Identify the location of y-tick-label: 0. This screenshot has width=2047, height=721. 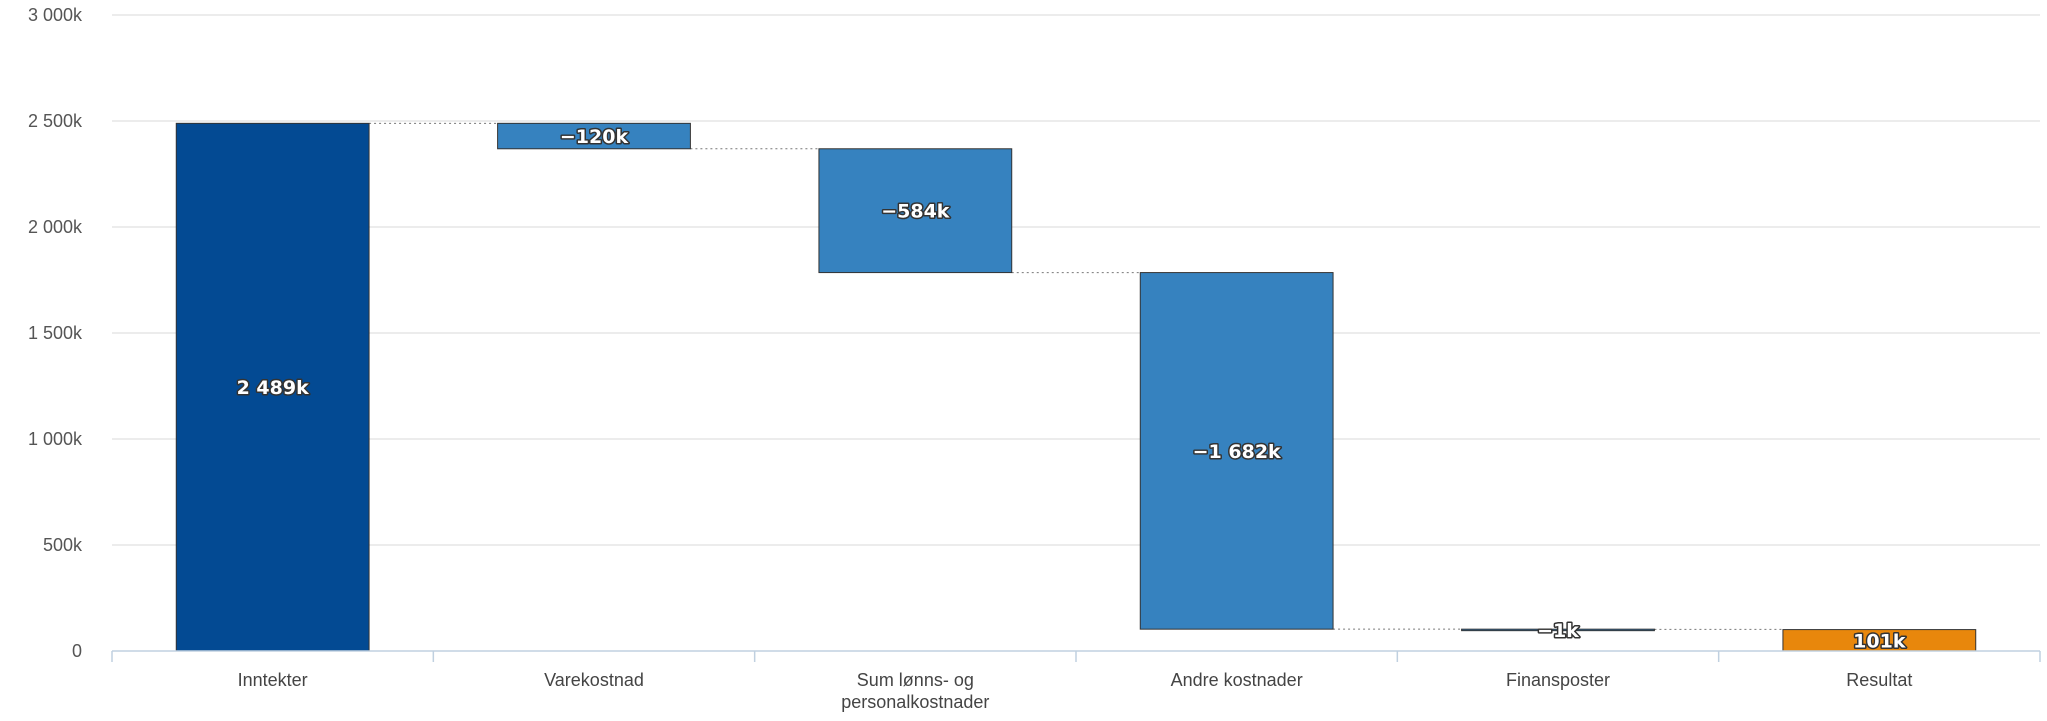
(77, 651).